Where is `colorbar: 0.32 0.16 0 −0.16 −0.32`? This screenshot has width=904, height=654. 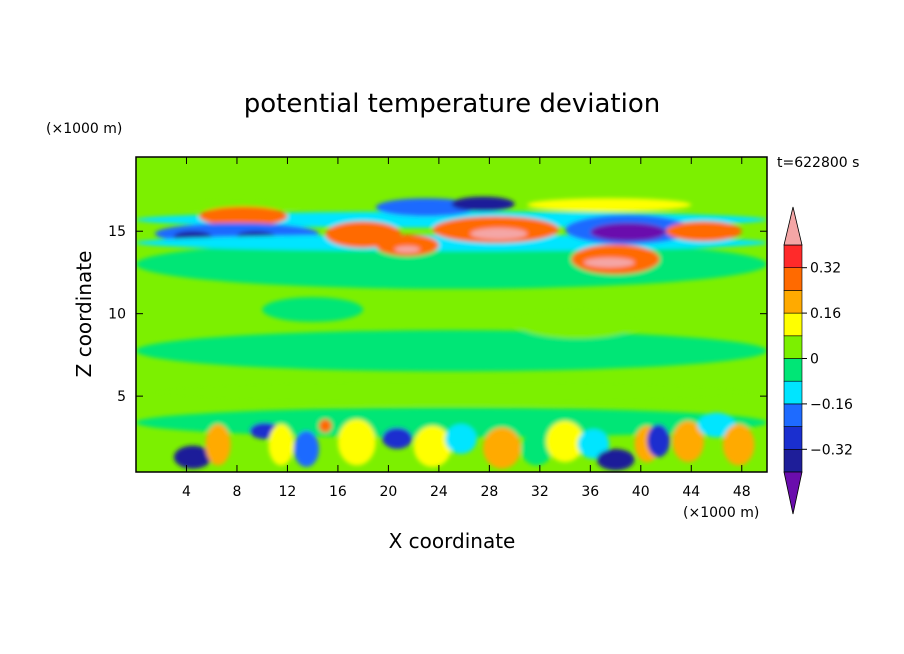
colorbar: 0.32 0.16 0 −0.16 −0.32 is located at coordinates (818, 360).